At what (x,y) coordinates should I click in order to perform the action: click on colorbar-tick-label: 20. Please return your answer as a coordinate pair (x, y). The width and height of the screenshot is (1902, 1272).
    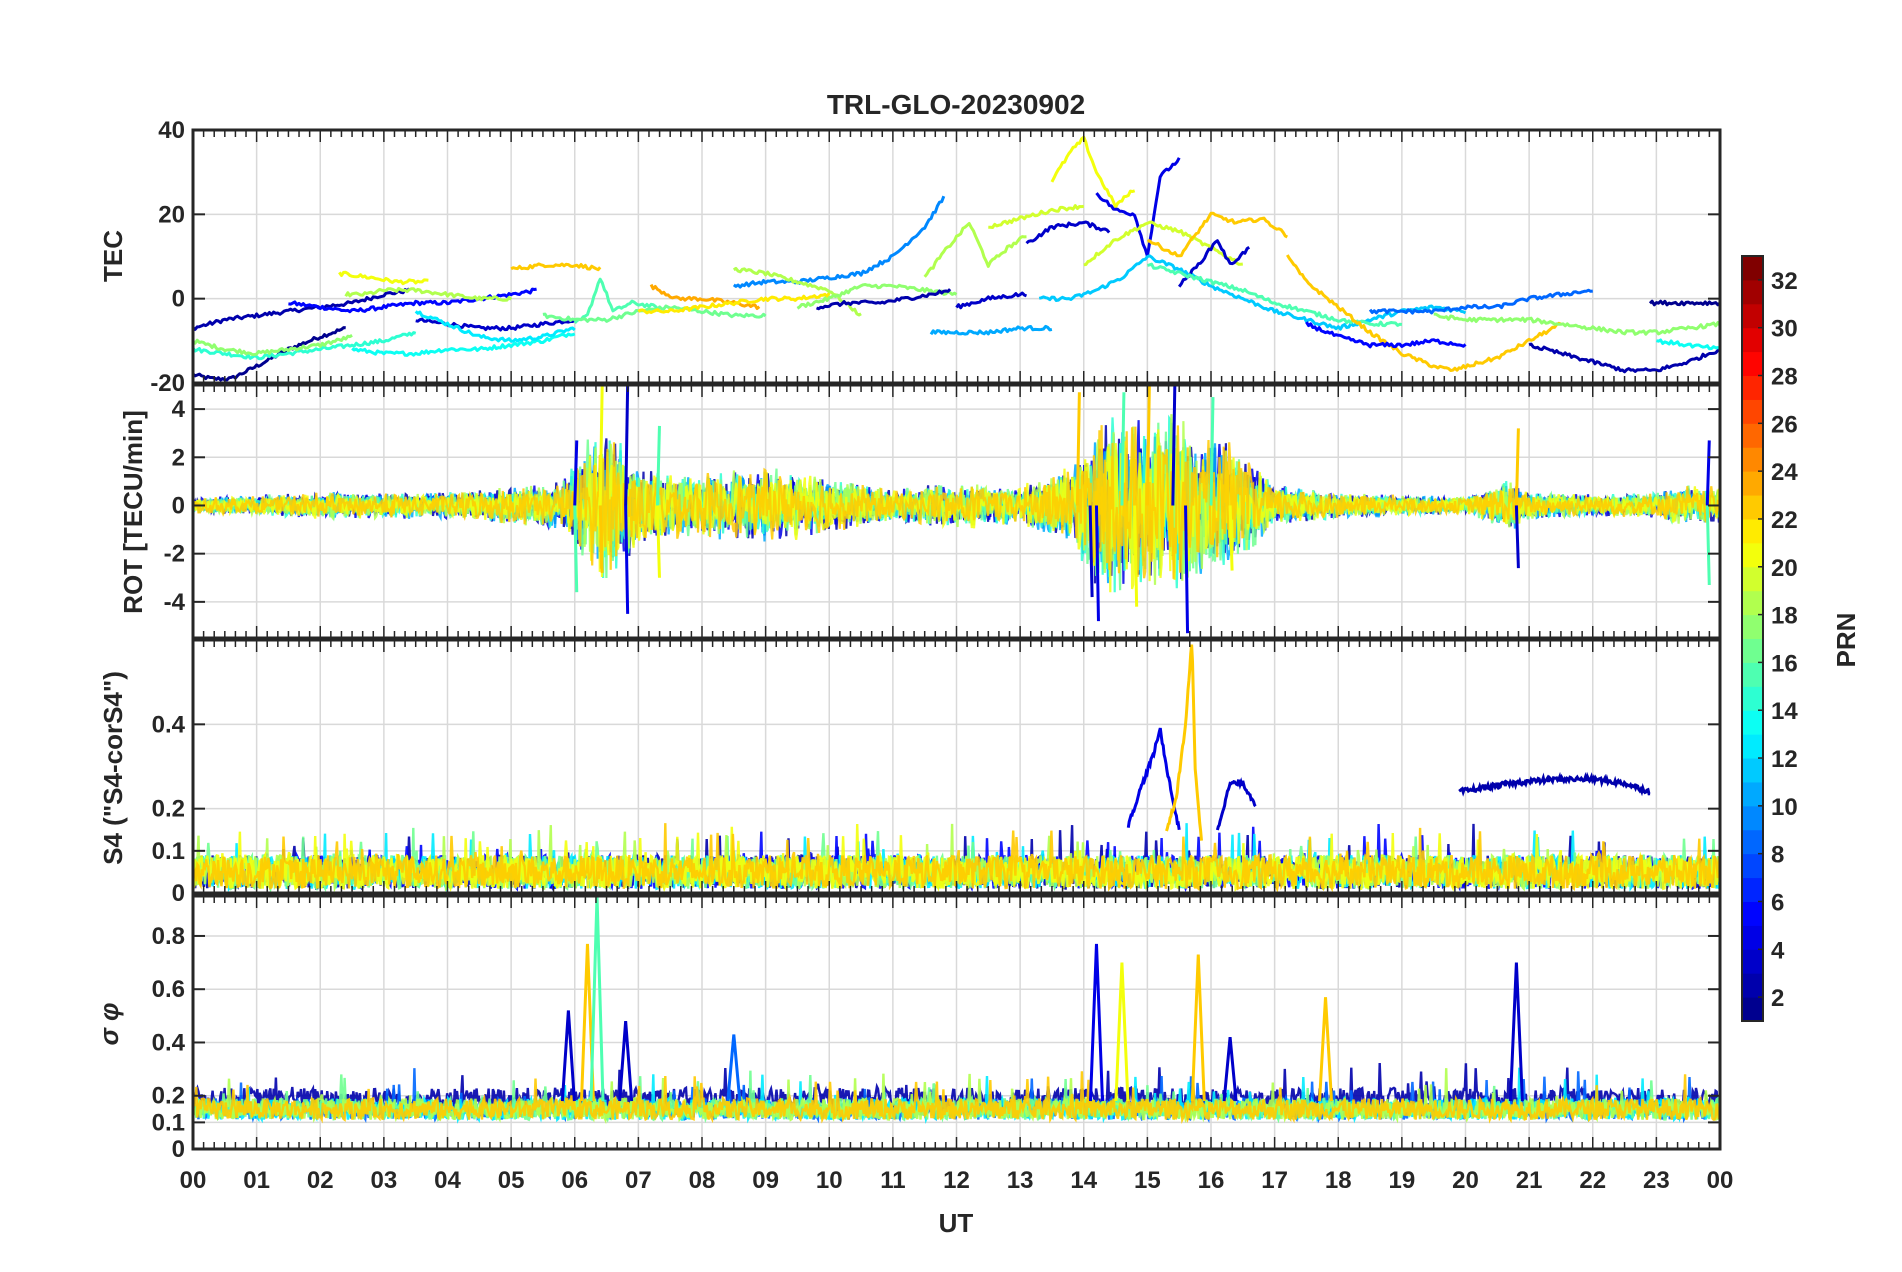
    Looking at the image, I should click on (1784, 568).